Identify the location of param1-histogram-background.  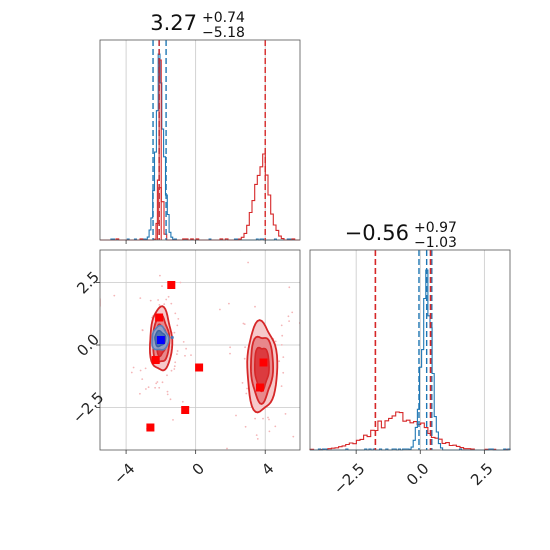
(410, 350).